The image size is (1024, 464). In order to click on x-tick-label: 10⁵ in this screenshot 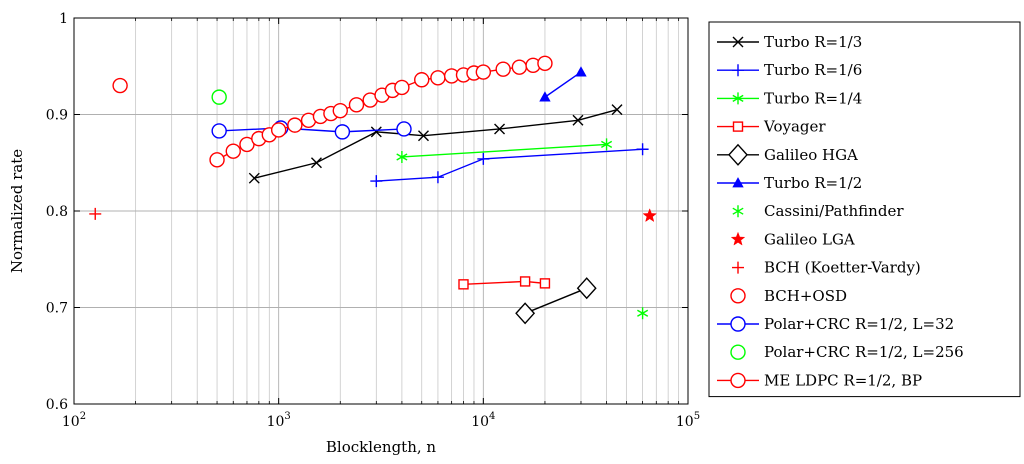, I will do `click(688, 420)`.